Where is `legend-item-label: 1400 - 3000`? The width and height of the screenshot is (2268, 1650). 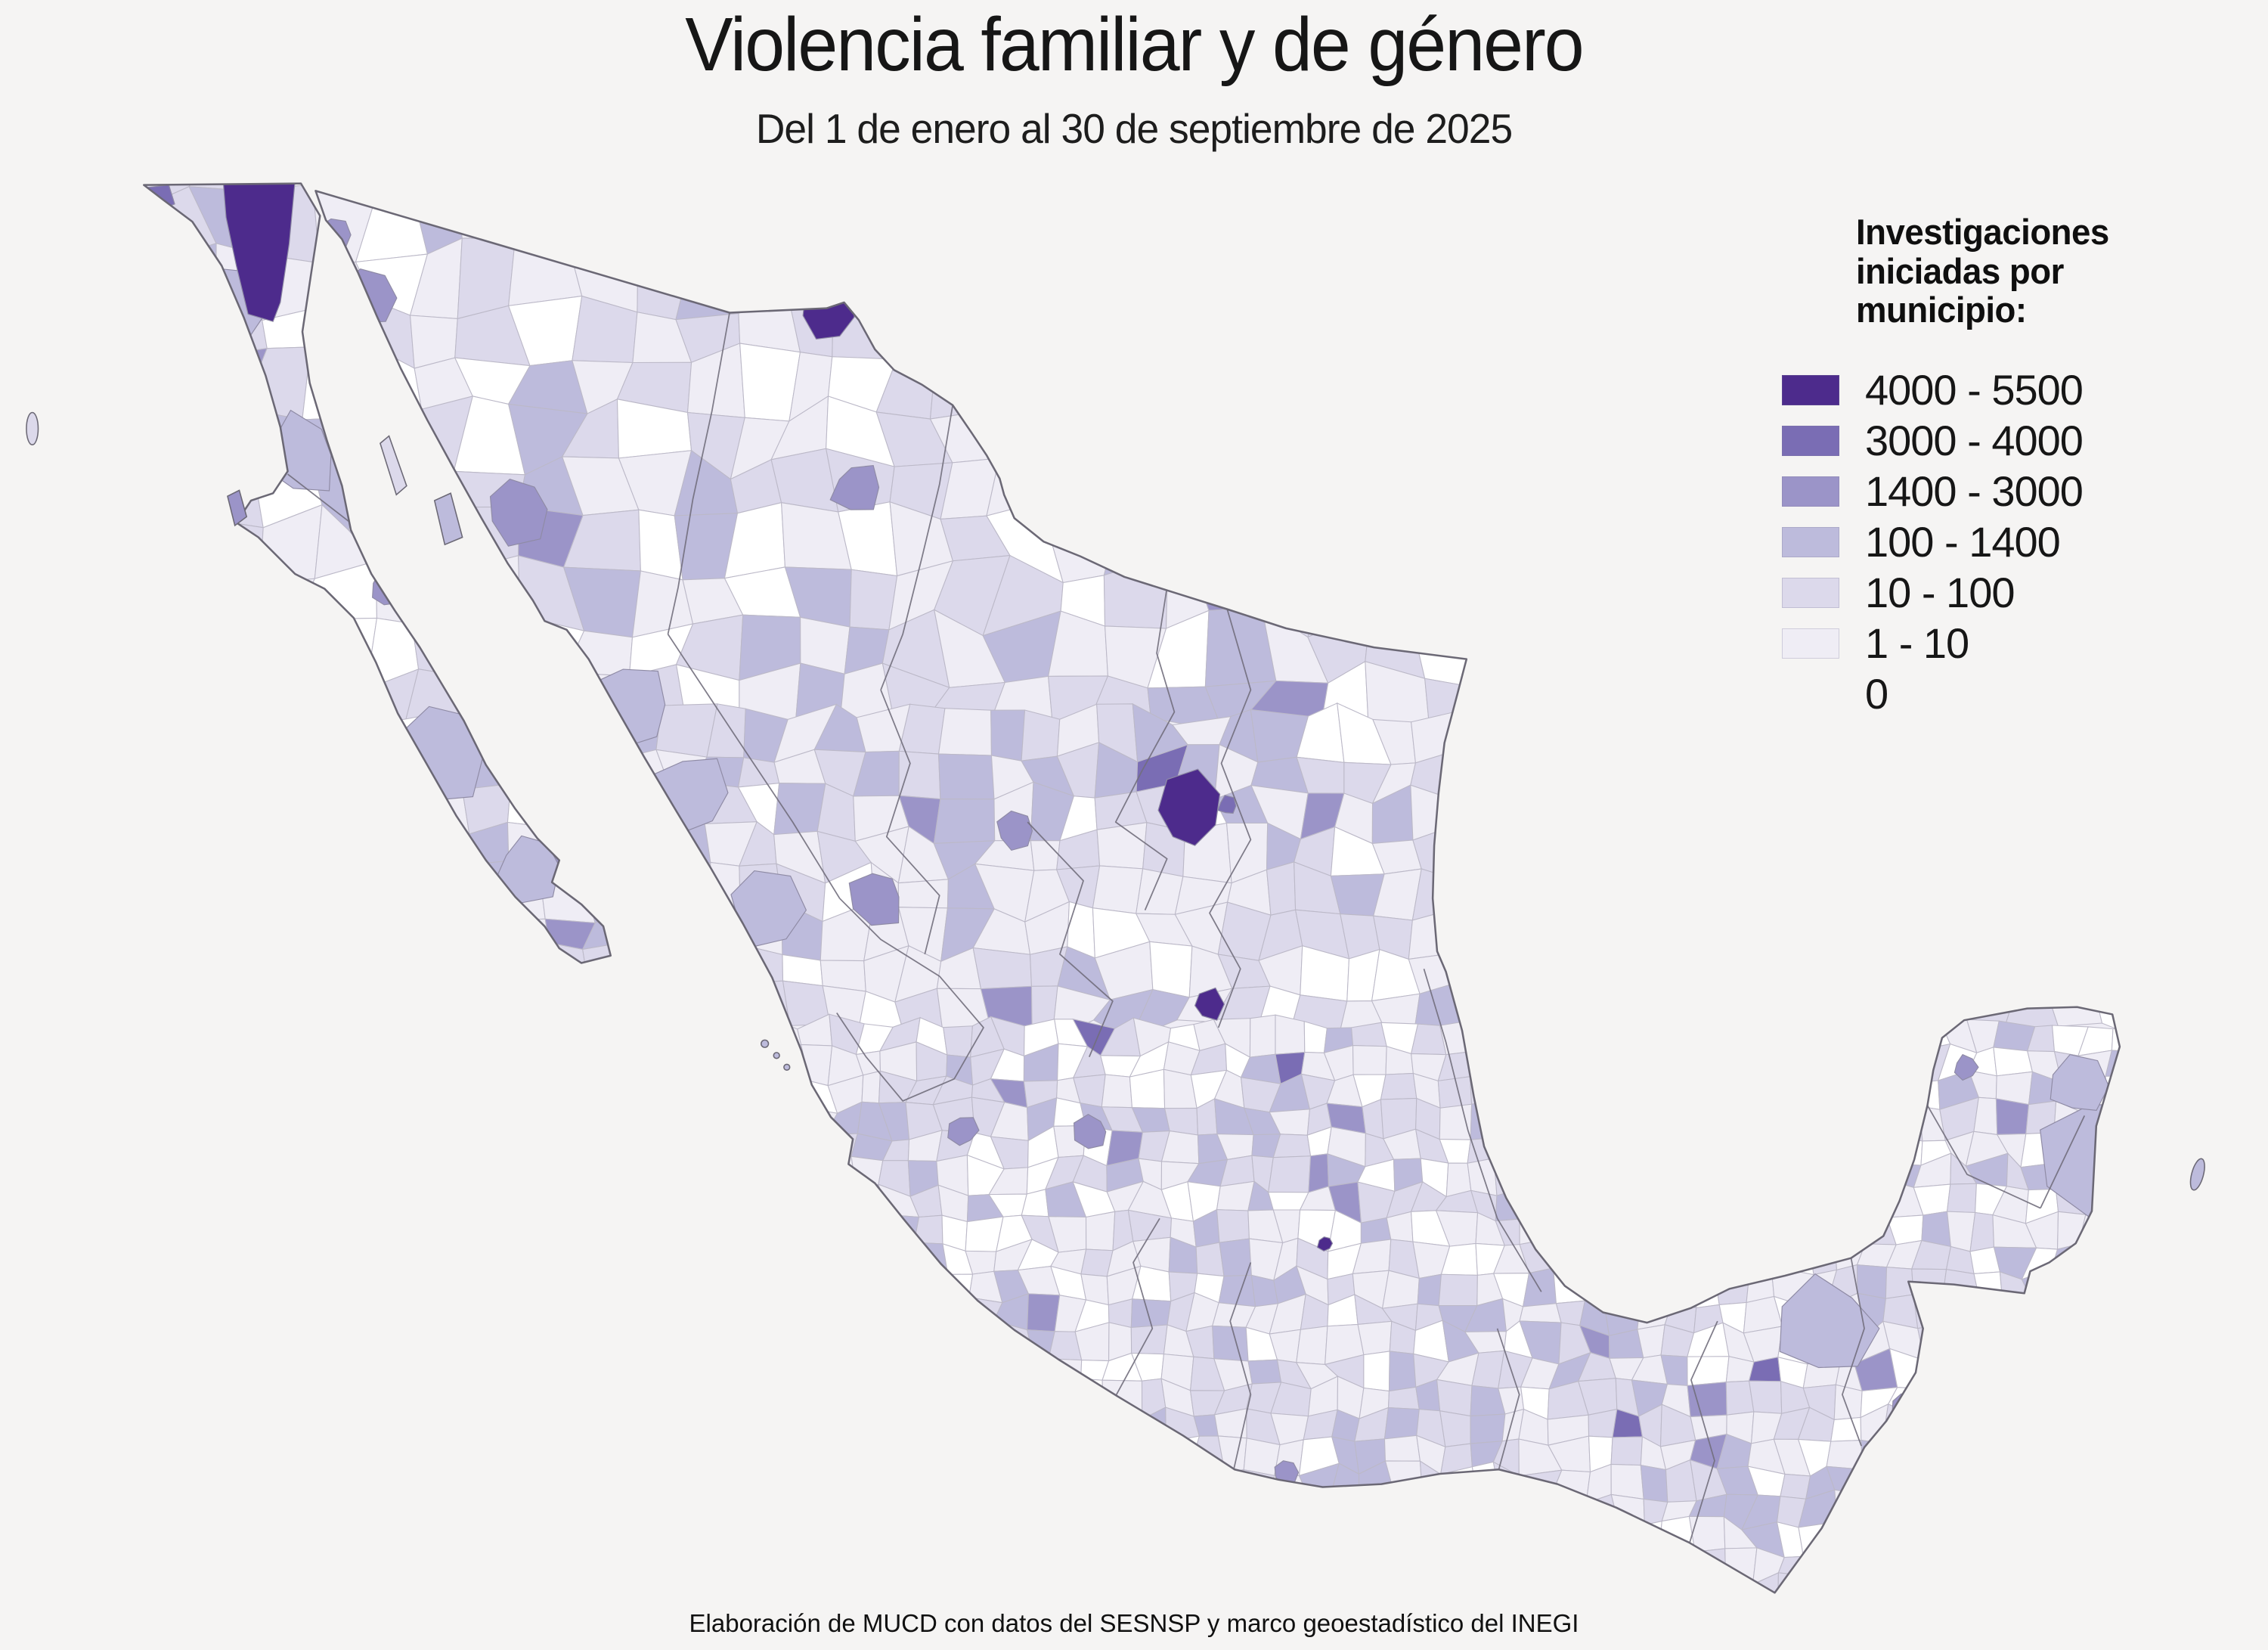 legend-item-label: 1400 - 3000 is located at coordinates (1974, 491).